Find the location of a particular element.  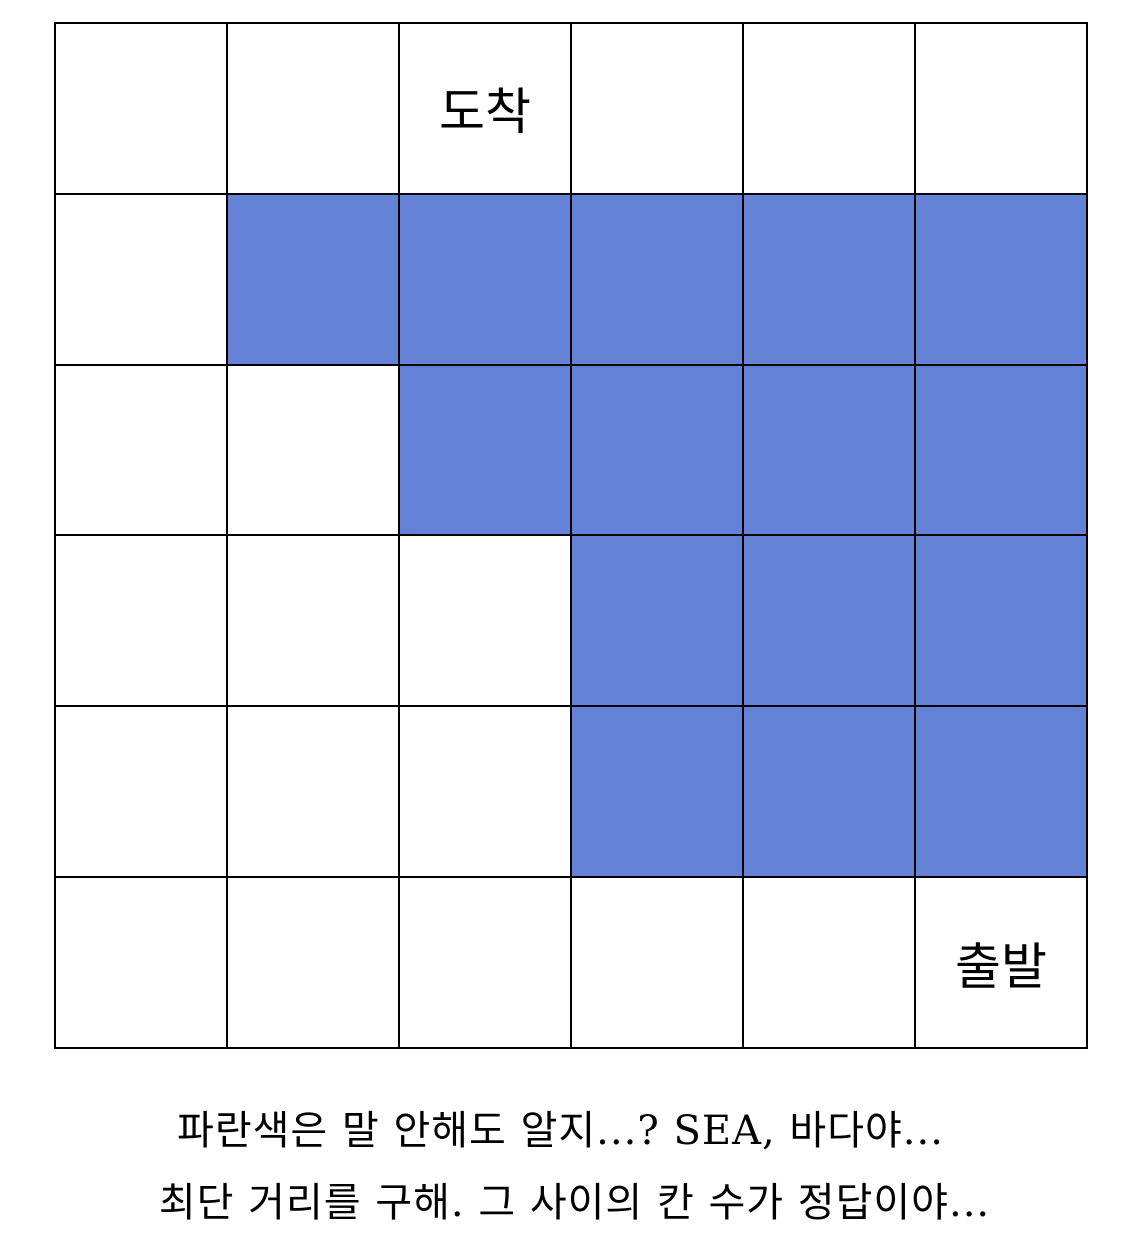

arrival-cell: 도착 is located at coordinates (486, 109).